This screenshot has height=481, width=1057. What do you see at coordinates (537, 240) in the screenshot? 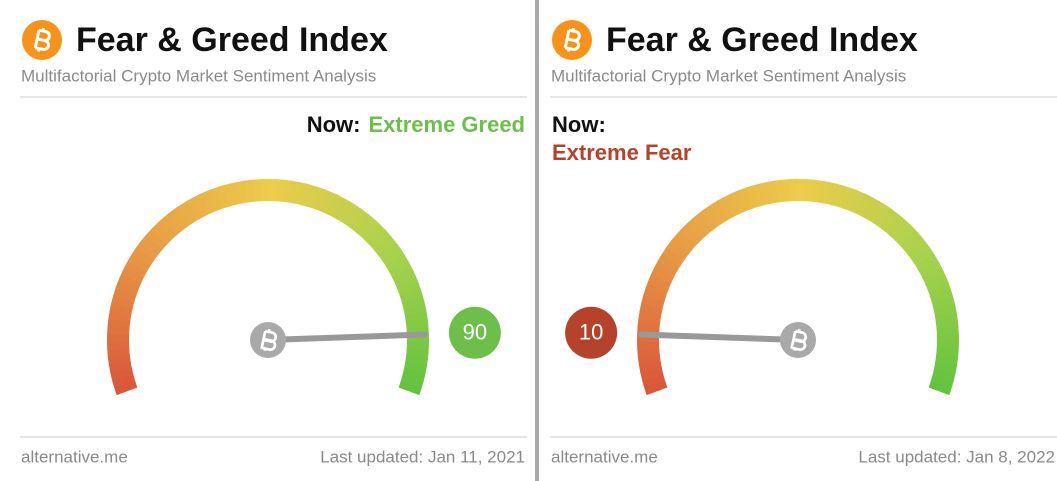
I see `divider` at bounding box center [537, 240].